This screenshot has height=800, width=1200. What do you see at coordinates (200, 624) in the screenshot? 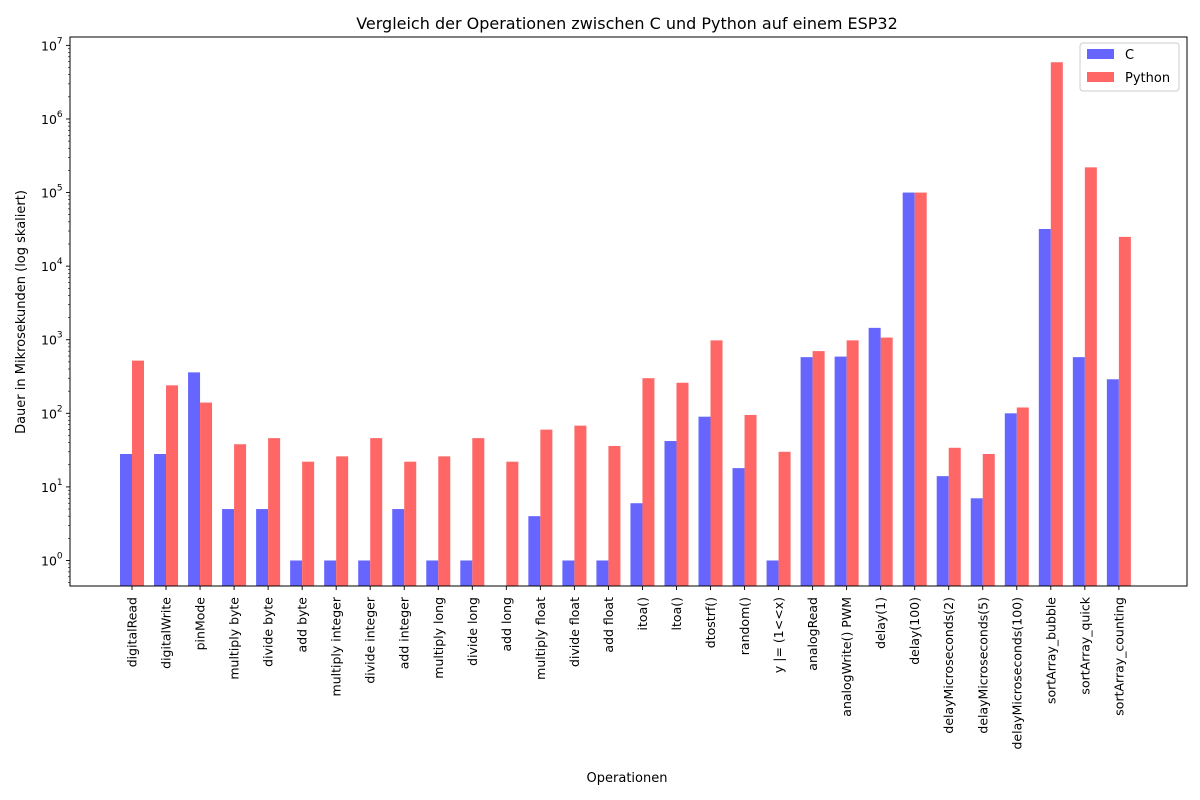
I see `x-tick-label: pinMode` at bounding box center [200, 624].